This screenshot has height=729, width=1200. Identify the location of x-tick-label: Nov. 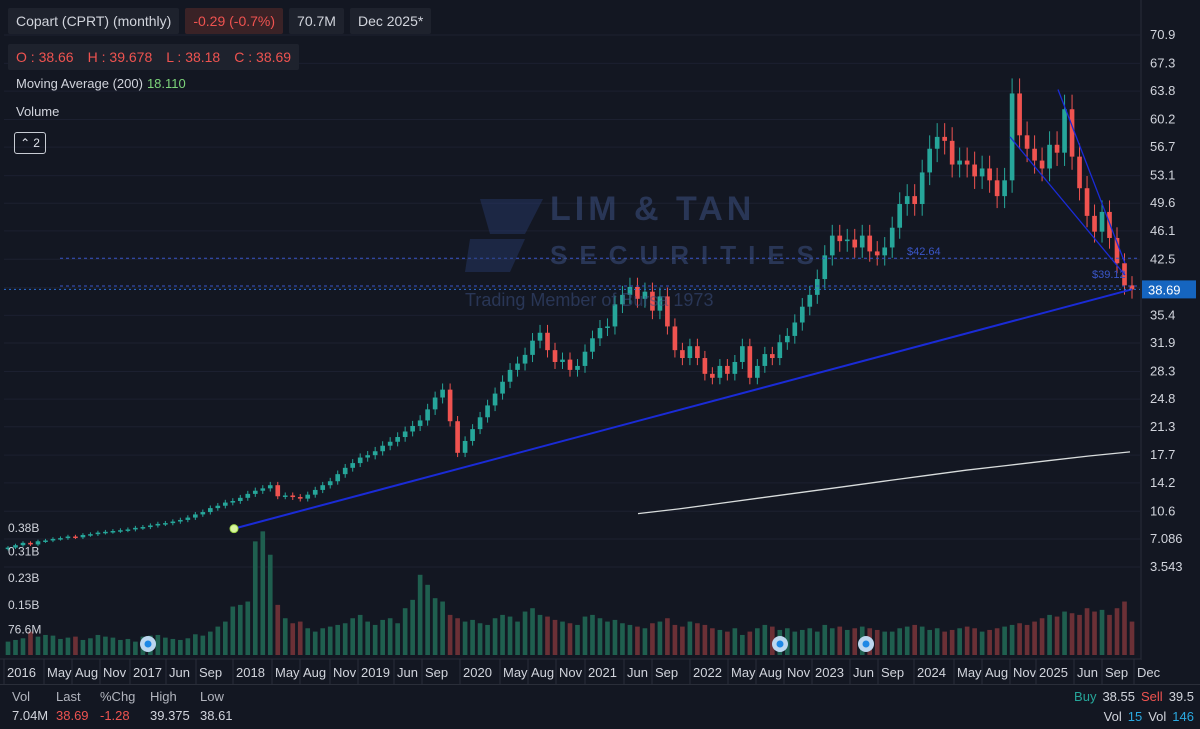
(345, 672).